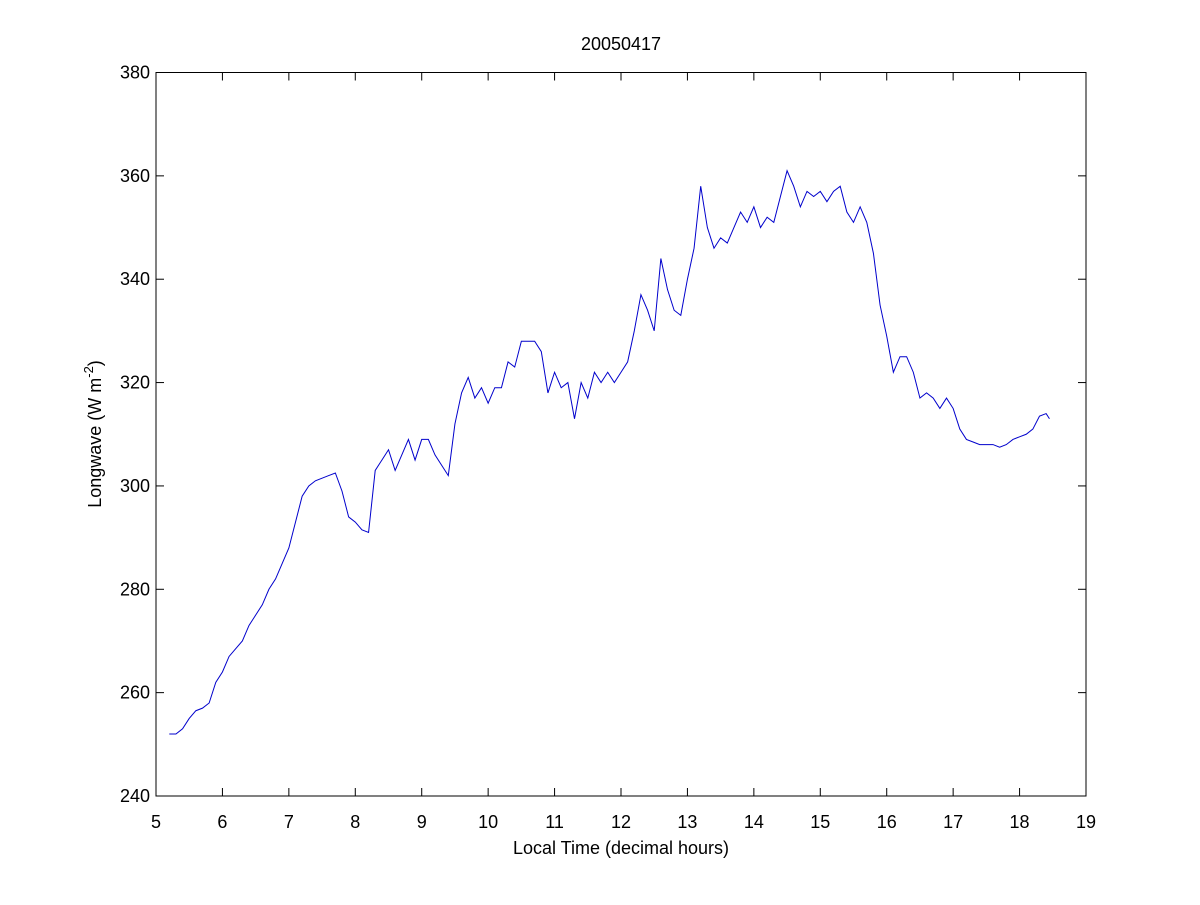 The image size is (1200, 905). I want to click on x-tick-label: 15, so click(820, 822).